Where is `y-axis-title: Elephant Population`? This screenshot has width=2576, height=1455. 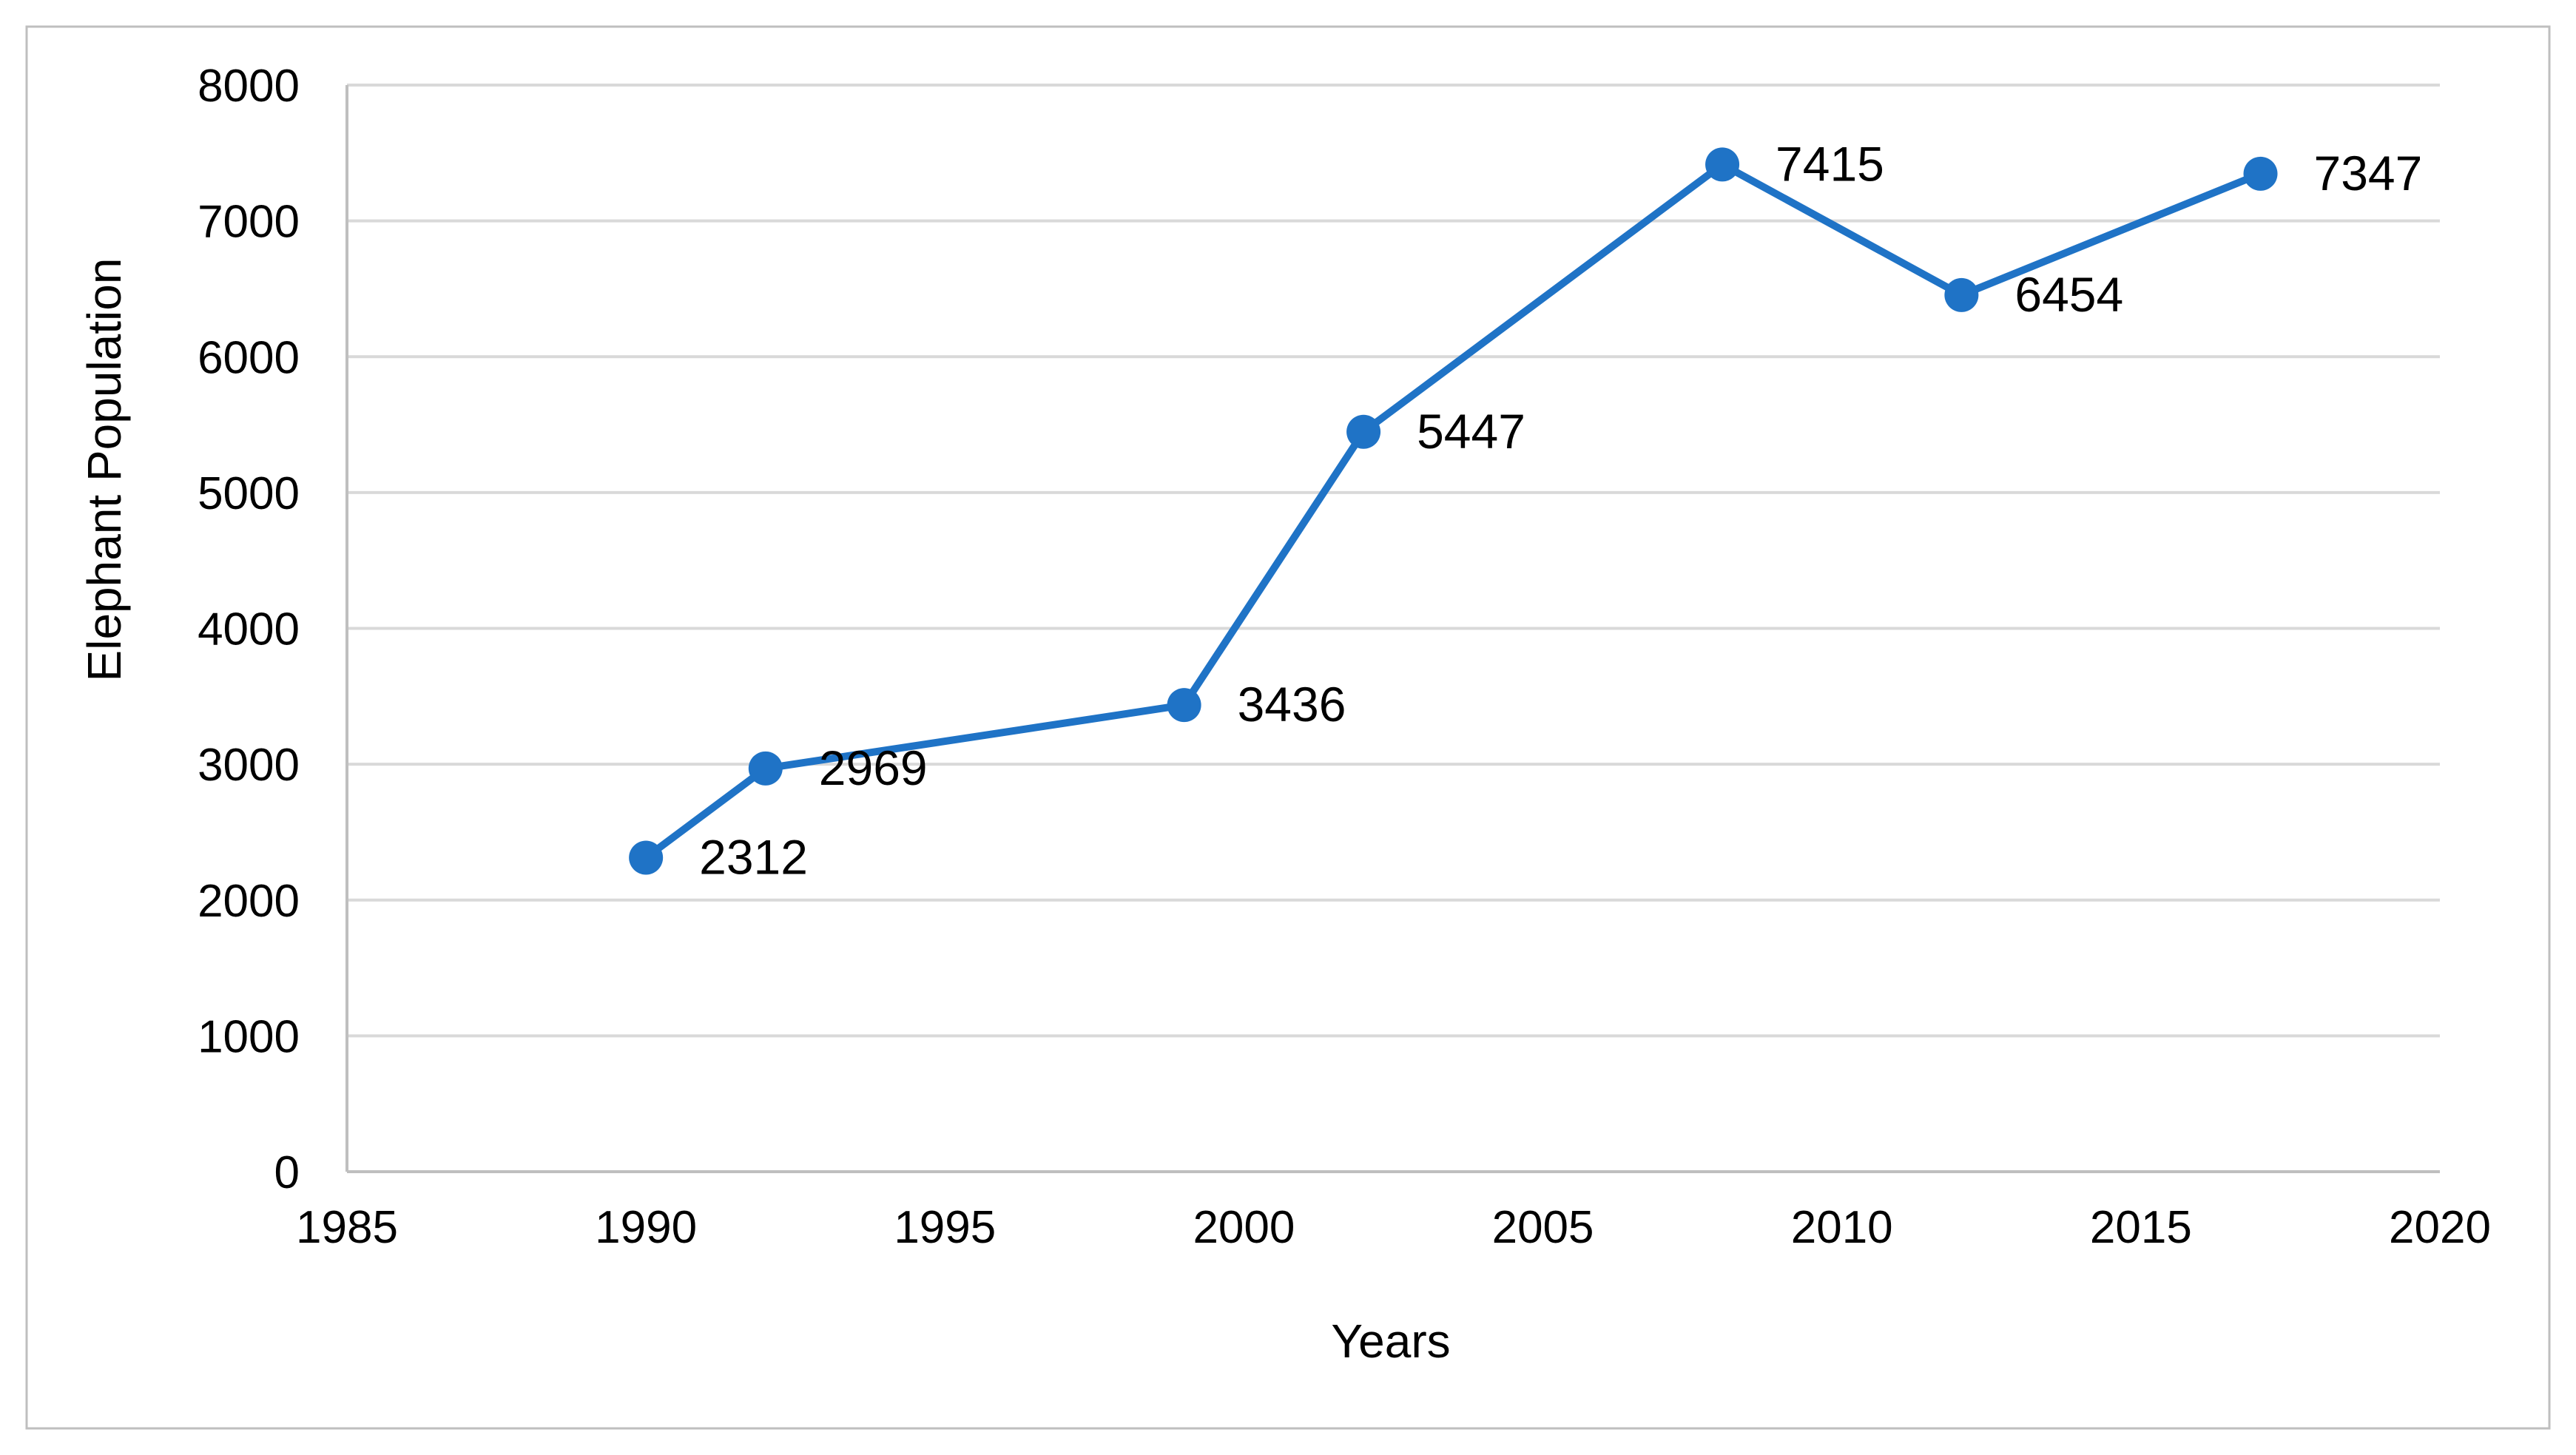 y-axis-title: Elephant Population is located at coordinates (104, 470).